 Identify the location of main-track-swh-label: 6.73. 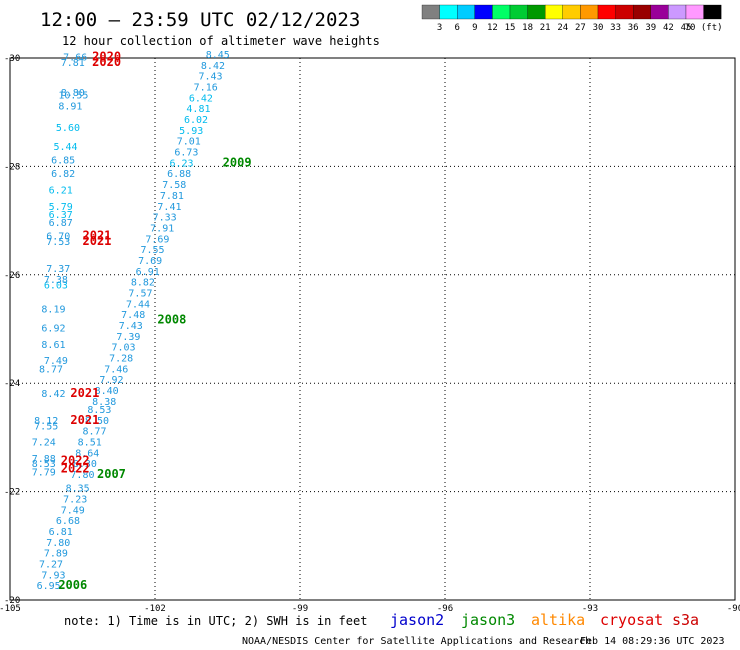
(186, 153).